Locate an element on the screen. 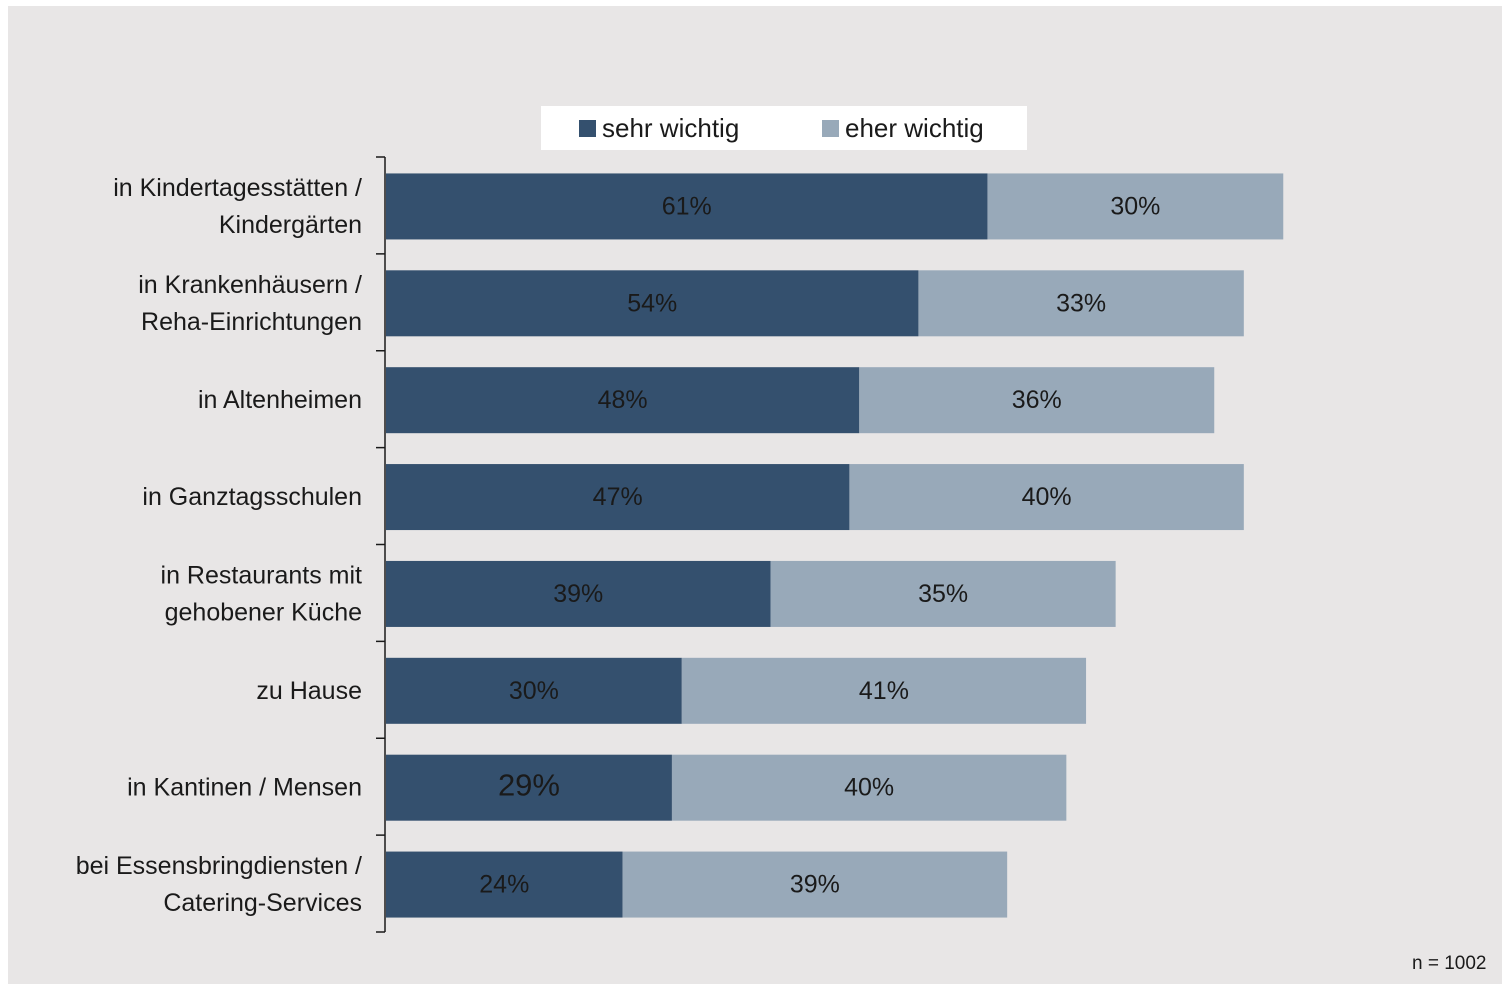  category-label: gehobener Küche is located at coordinates (263, 612).